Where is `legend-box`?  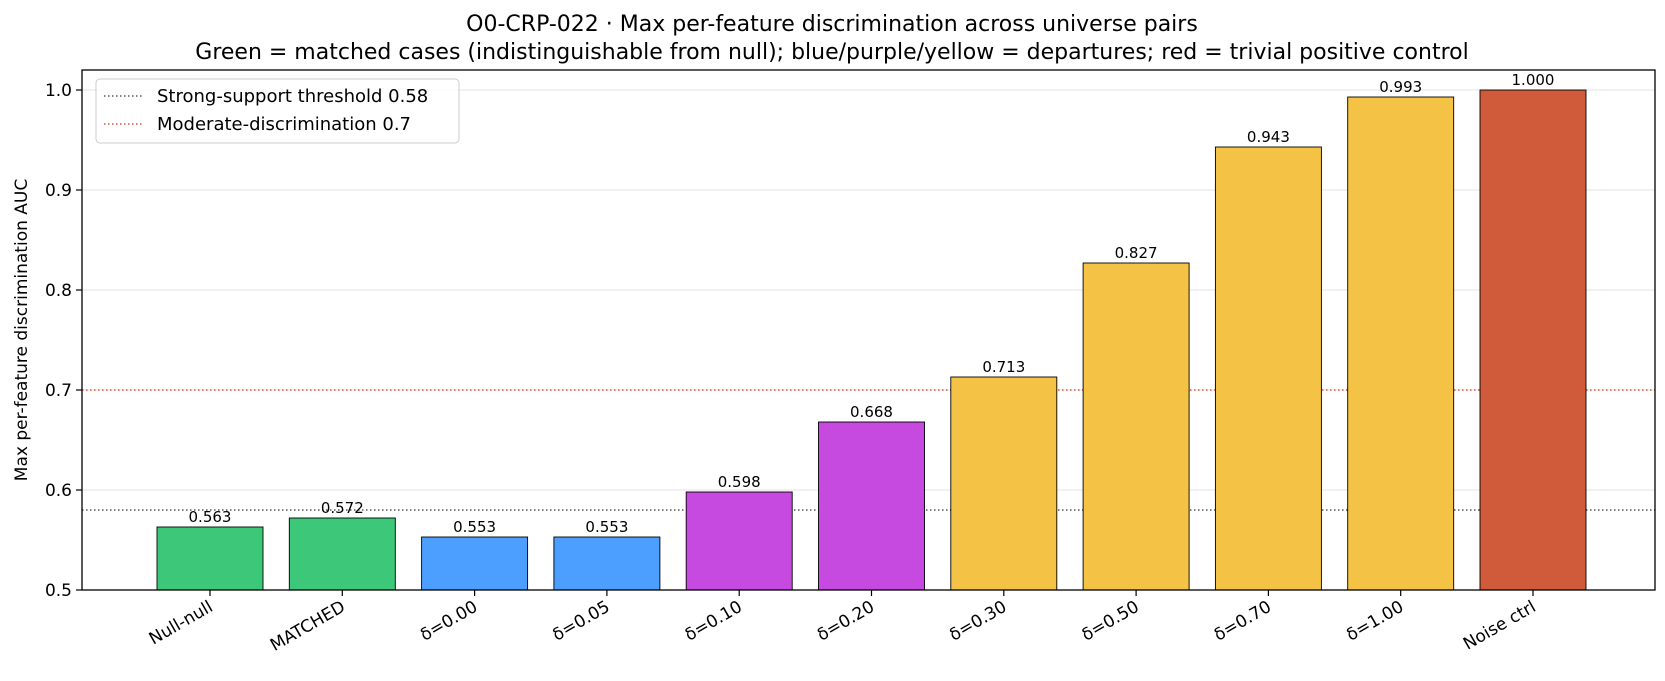
legend-box is located at coordinates (277, 111).